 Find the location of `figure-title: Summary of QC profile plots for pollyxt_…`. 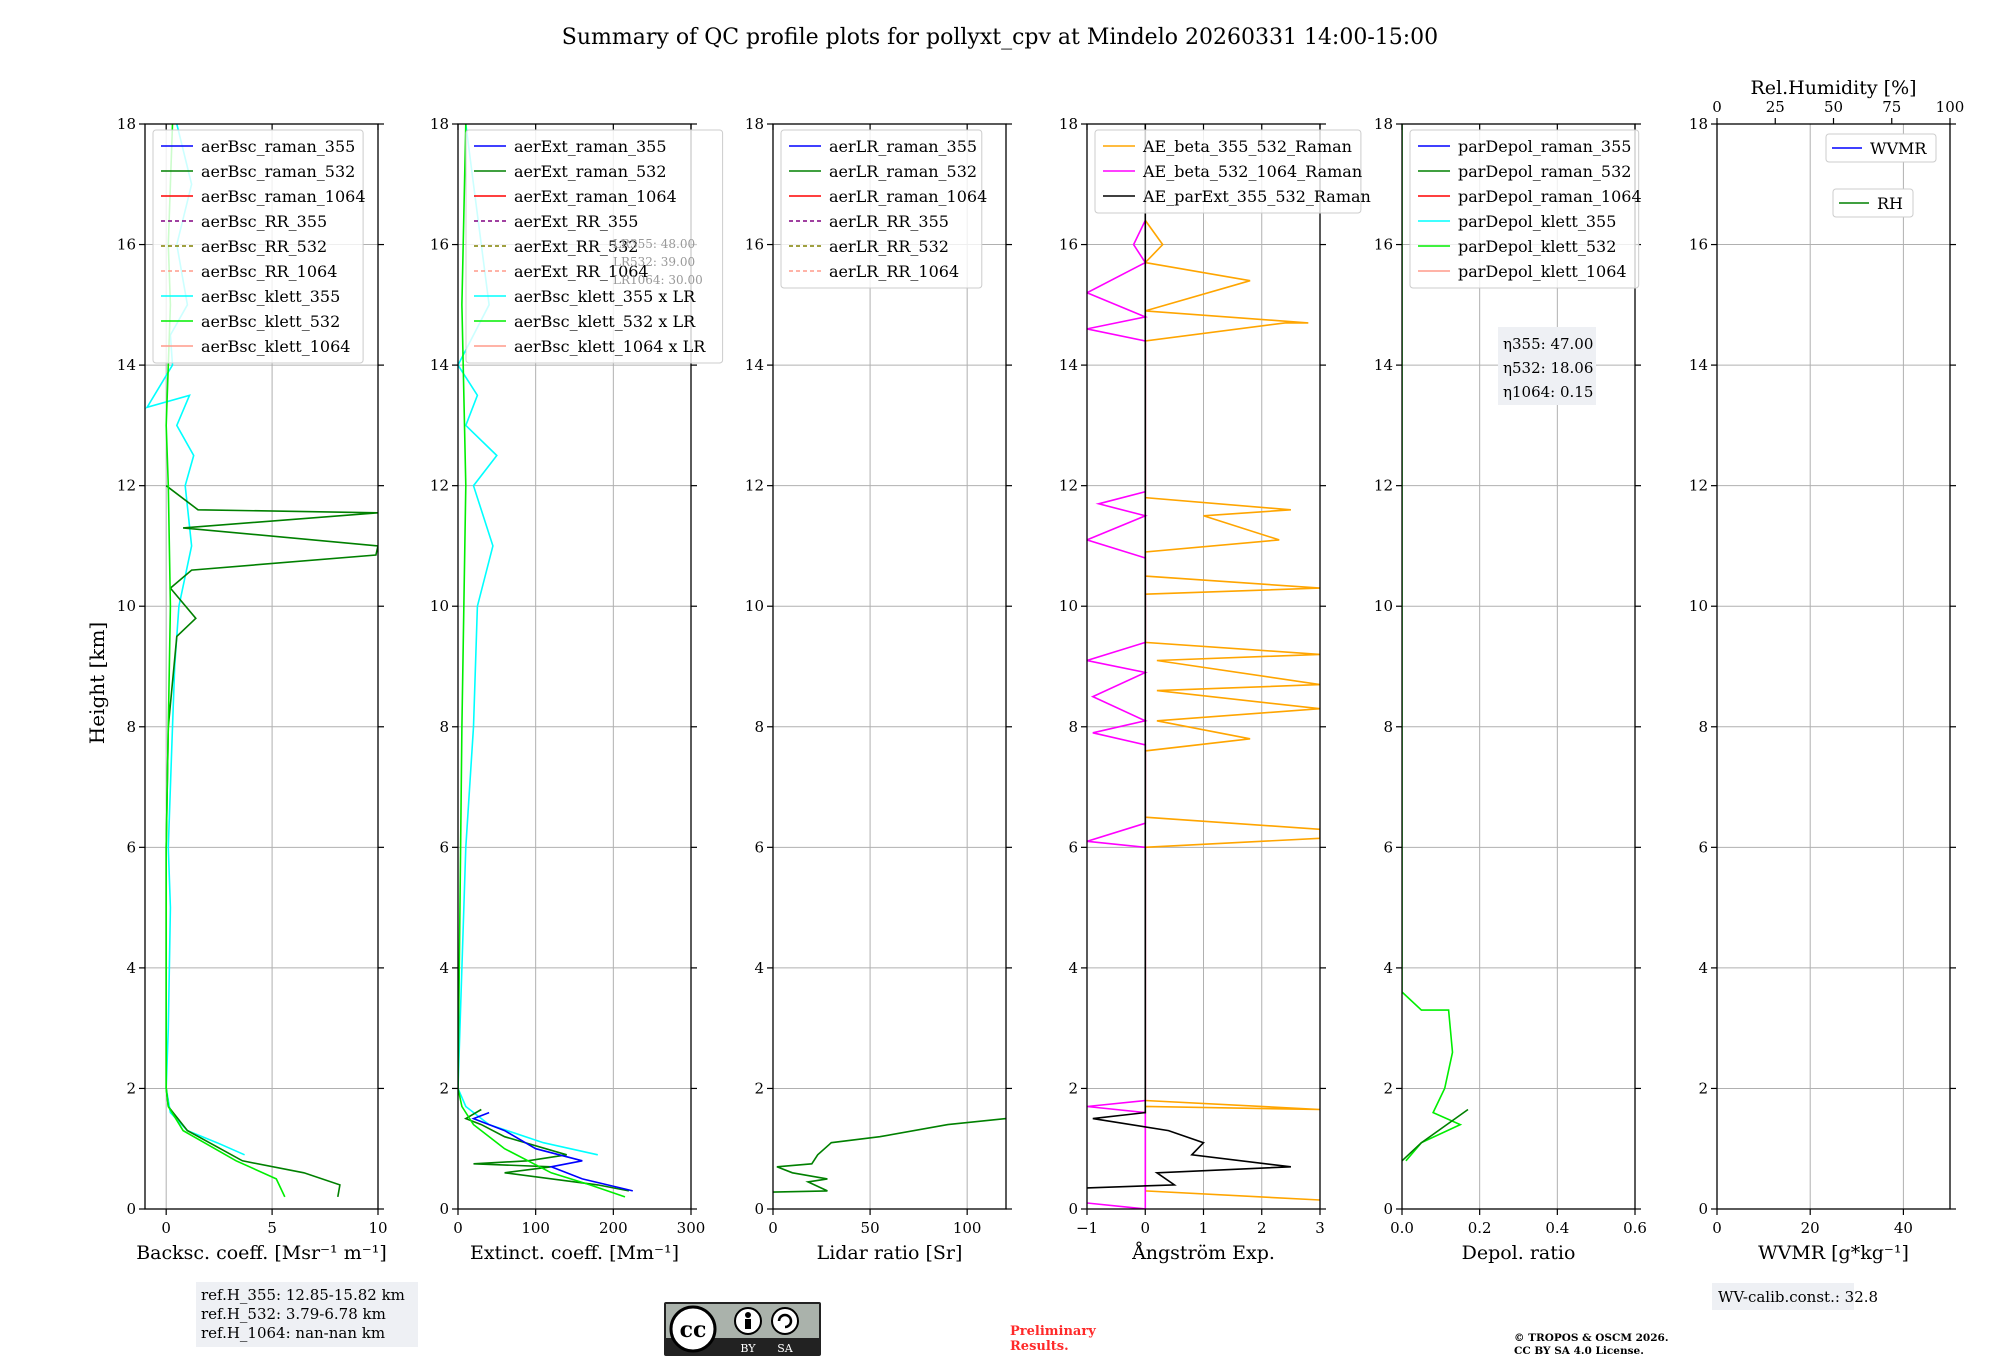

figure-title: Summary of QC profile plots for pollyxt_… is located at coordinates (1000, 37).